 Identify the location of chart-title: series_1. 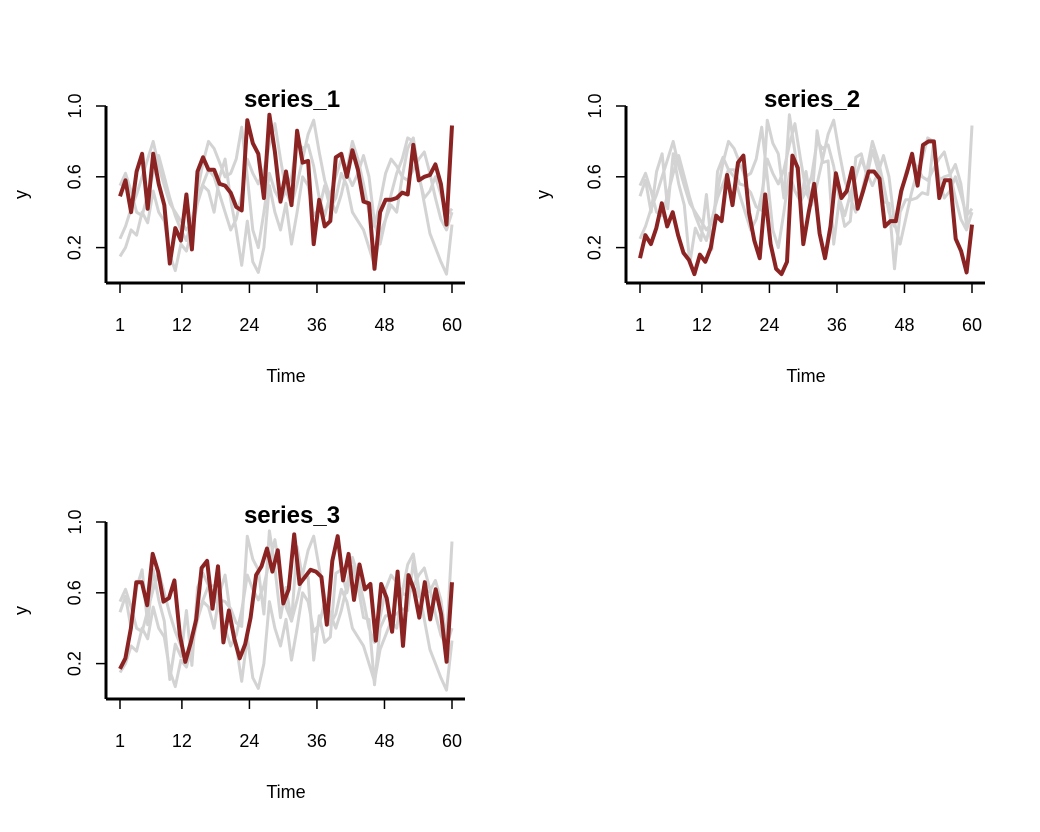
(292, 99).